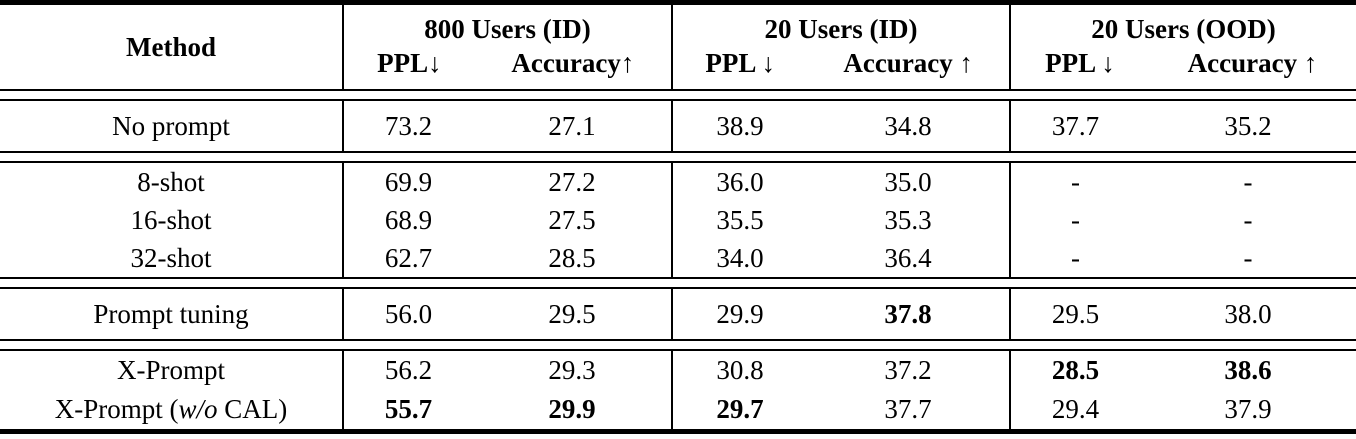 This screenshot has width=1356, height=439. What do you see at coordinates (739, 409) in the screenshot?
I see `cell: 29.7` at bounding box center [739, 409].